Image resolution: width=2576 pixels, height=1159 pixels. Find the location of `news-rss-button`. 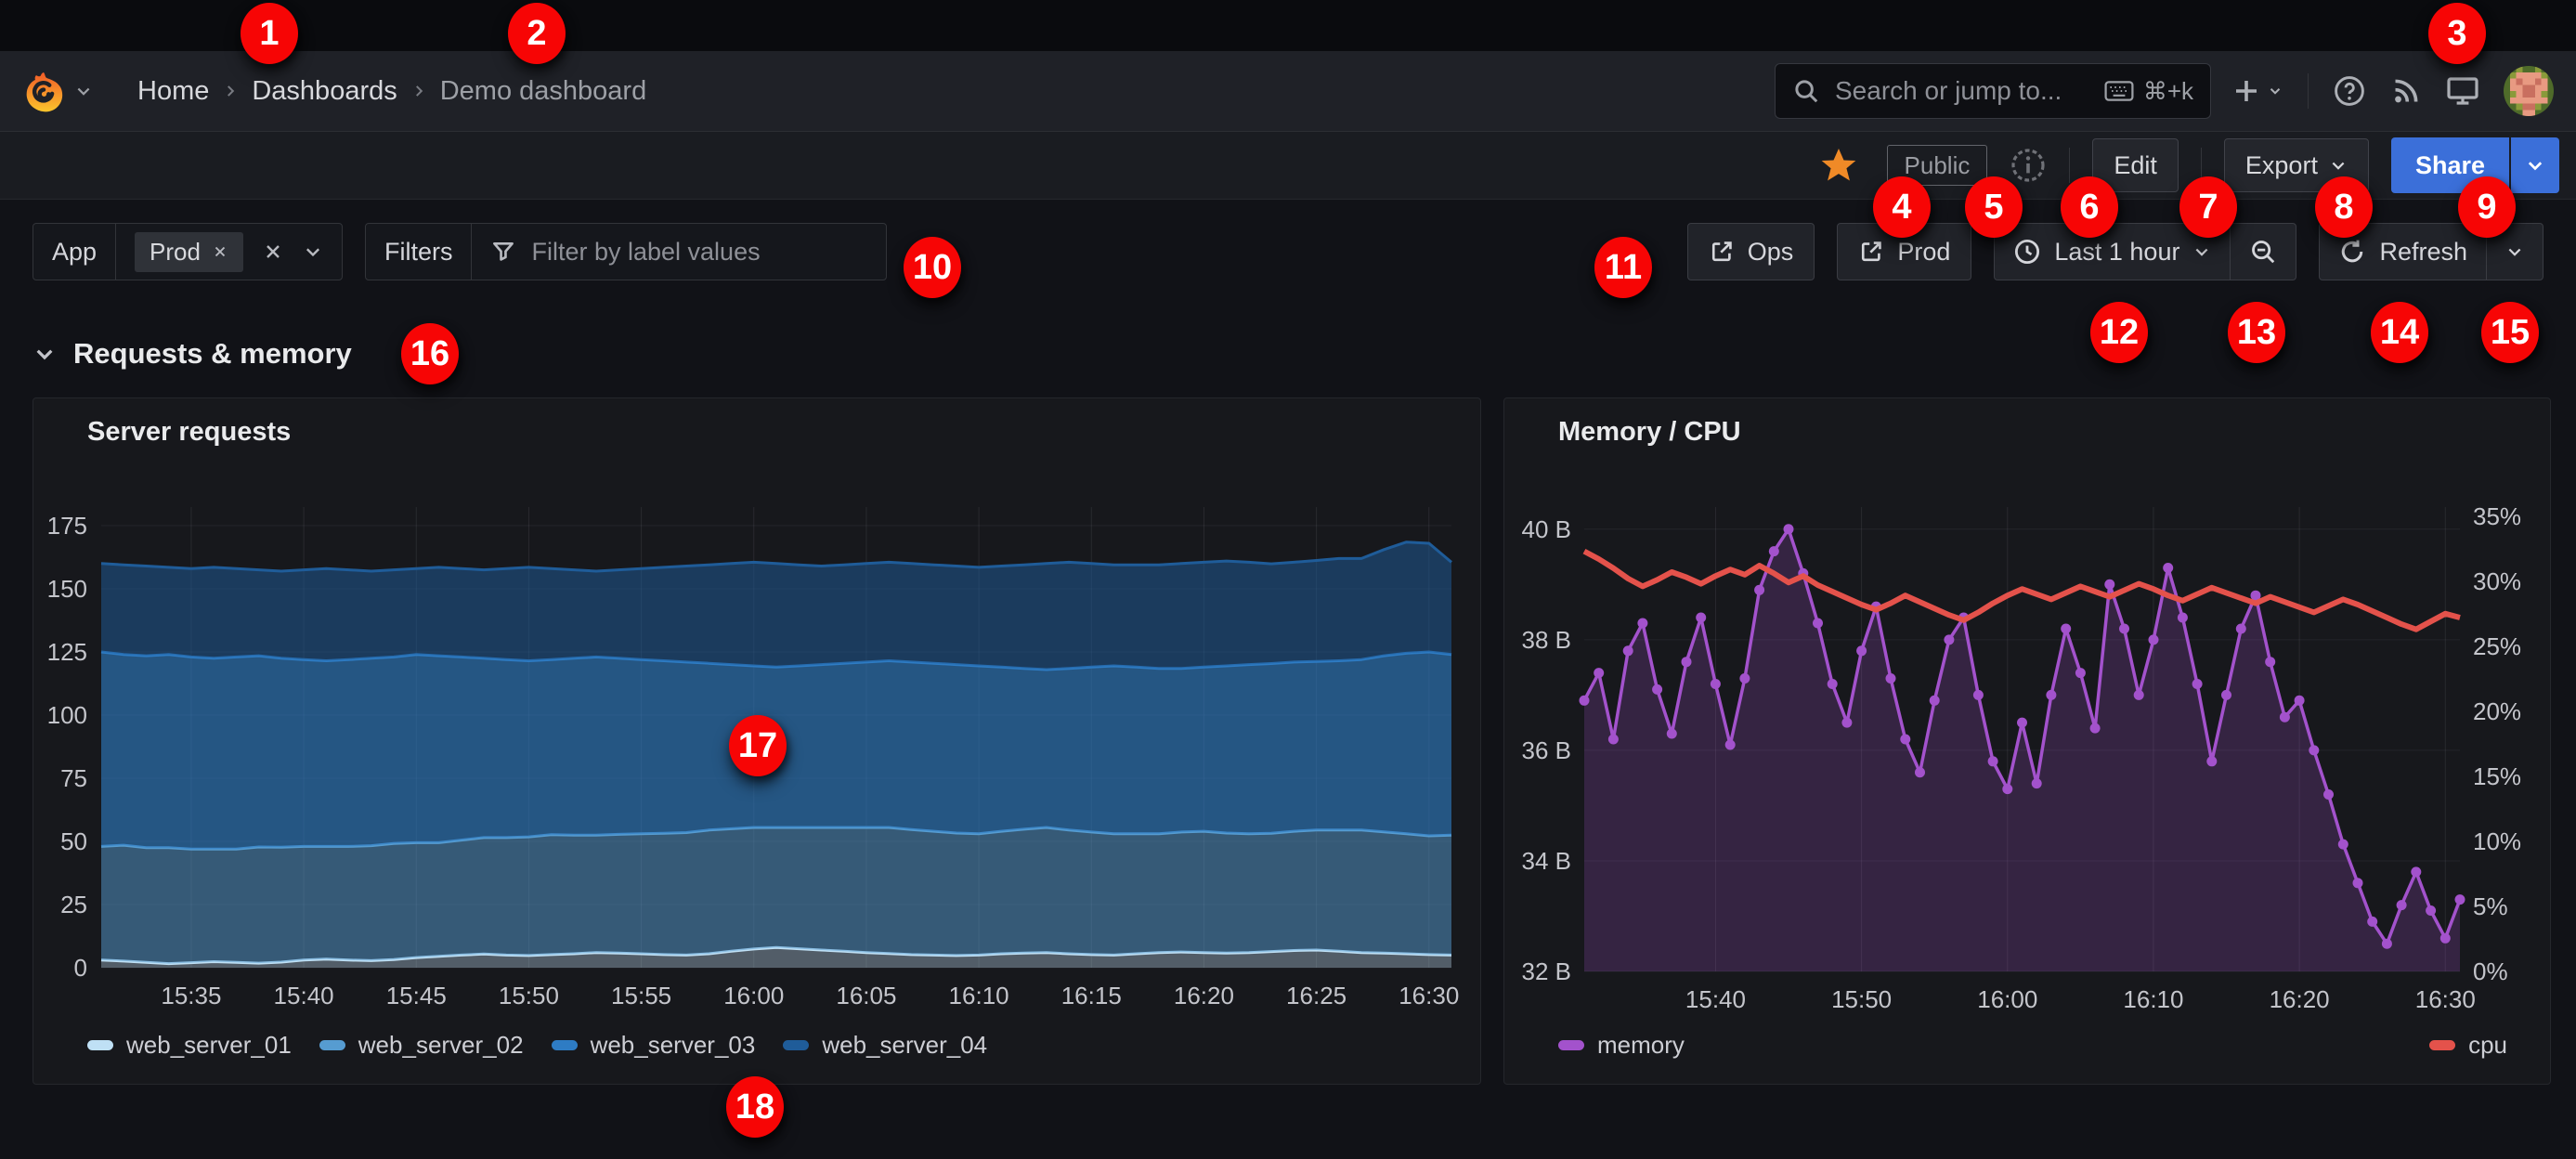

news-rss-button is located at coordinates (2406, 91).